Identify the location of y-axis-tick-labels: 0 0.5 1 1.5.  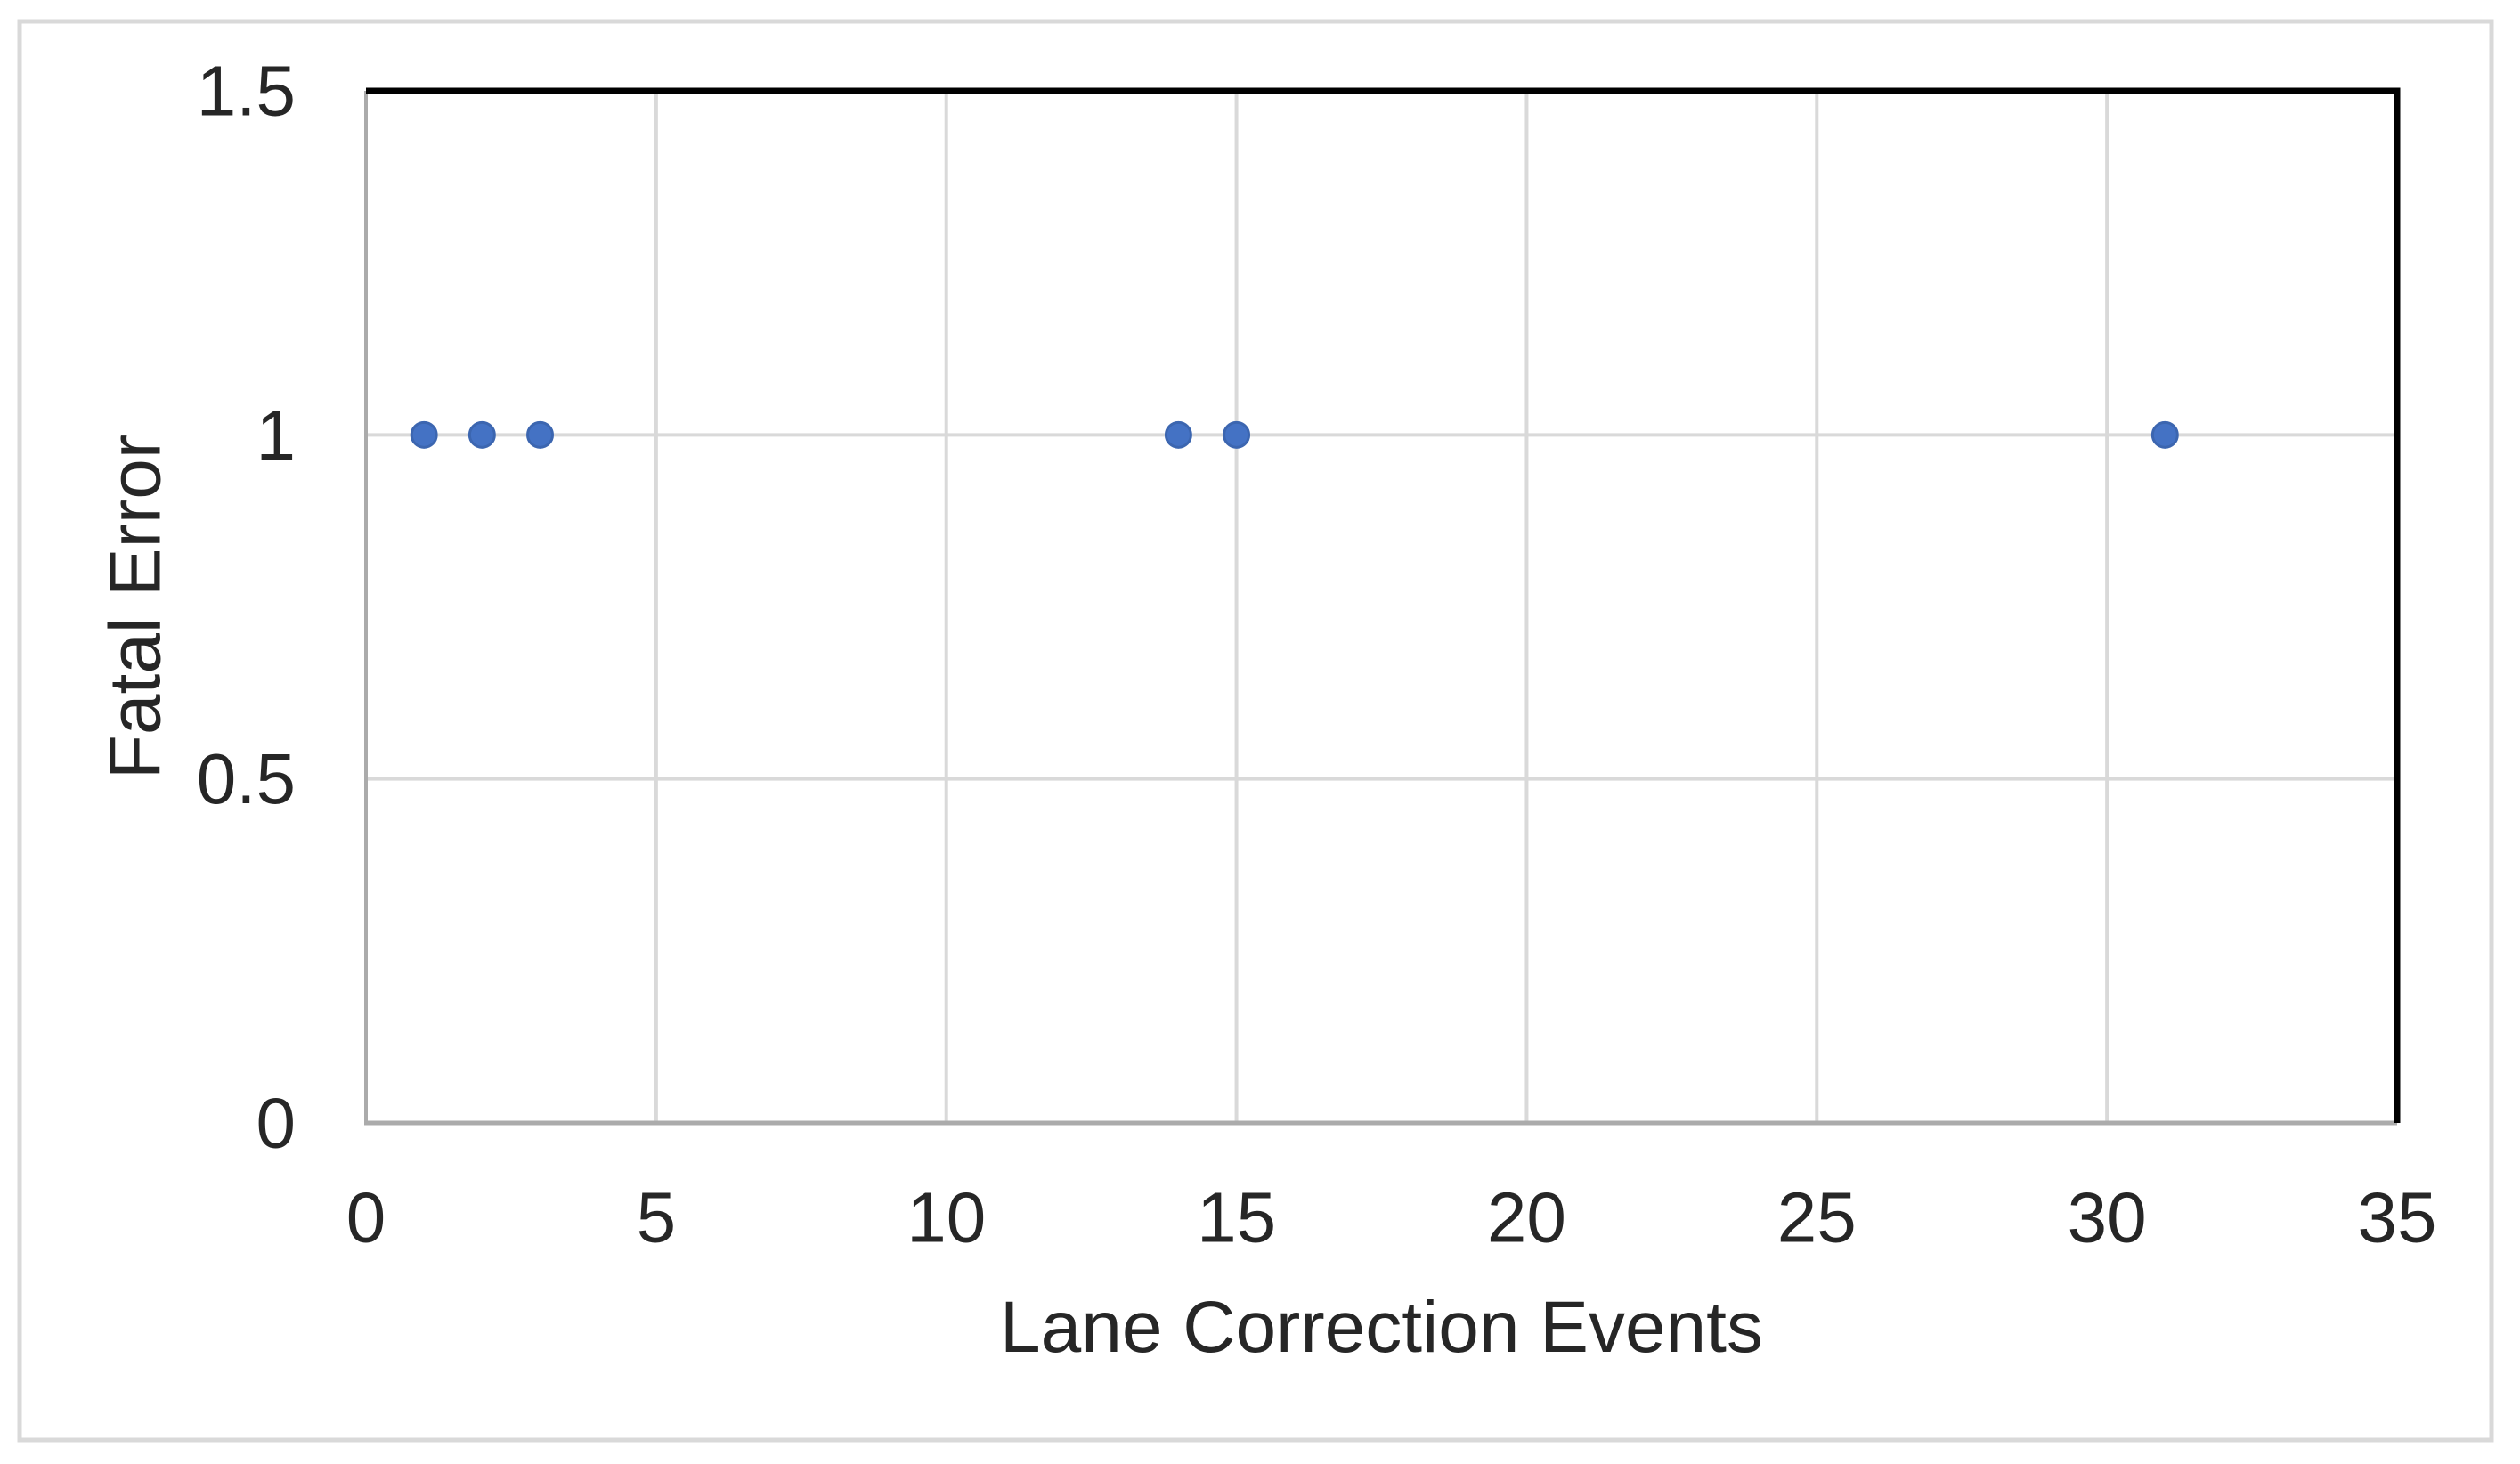
(246, 607).